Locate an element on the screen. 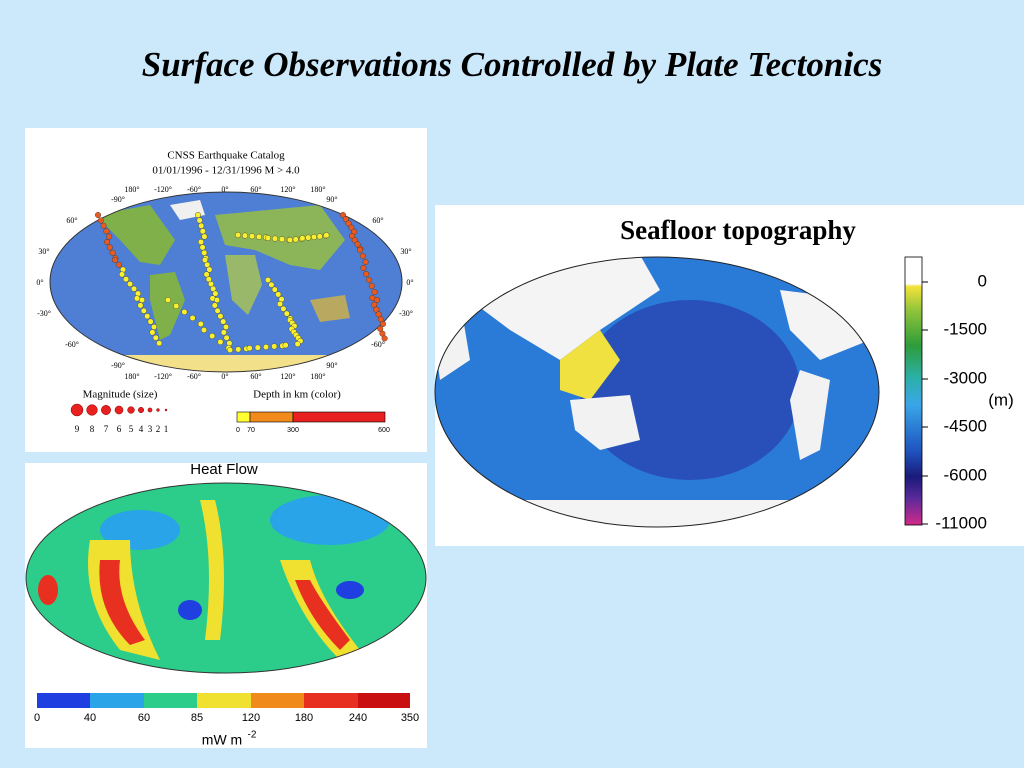  scale-tick: 120 is located at coordinates (251, 718).